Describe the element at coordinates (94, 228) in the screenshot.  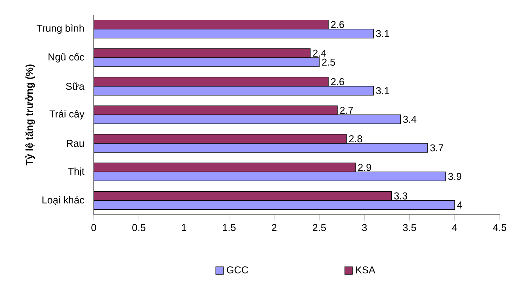
I see `x-tick-label: 0` at that location.